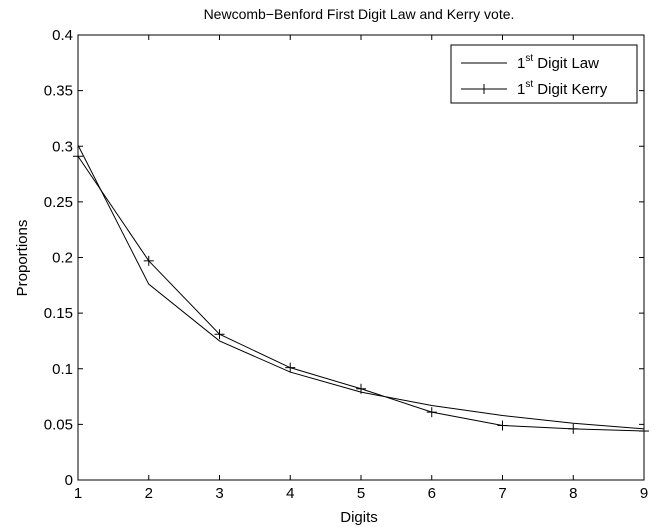 Image resolution: width=656 pixels, height=527 pixels. Describe the element at coordinates (502, 493) in the screenshot. I see `x-tick-label: 7` at that location.